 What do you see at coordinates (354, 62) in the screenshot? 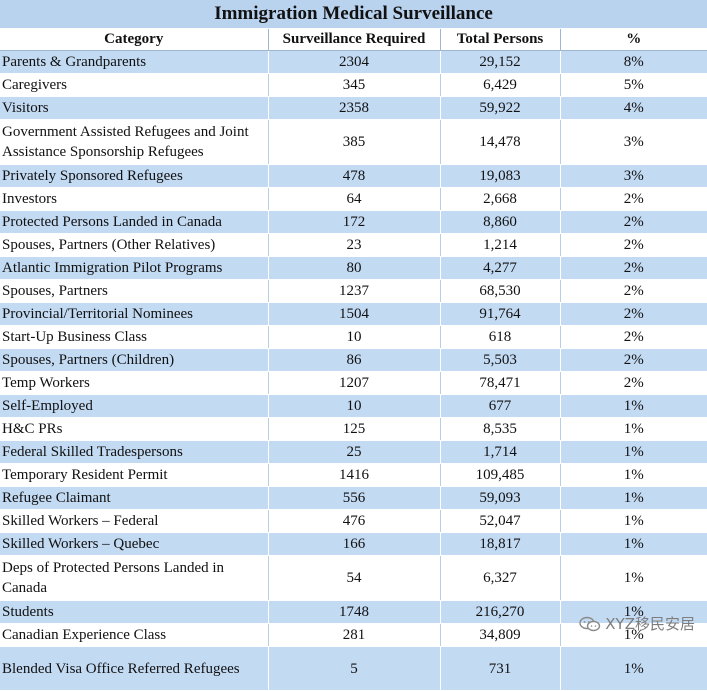
I see `cell-surveillance: 2304` at bounding box center [354, 62].